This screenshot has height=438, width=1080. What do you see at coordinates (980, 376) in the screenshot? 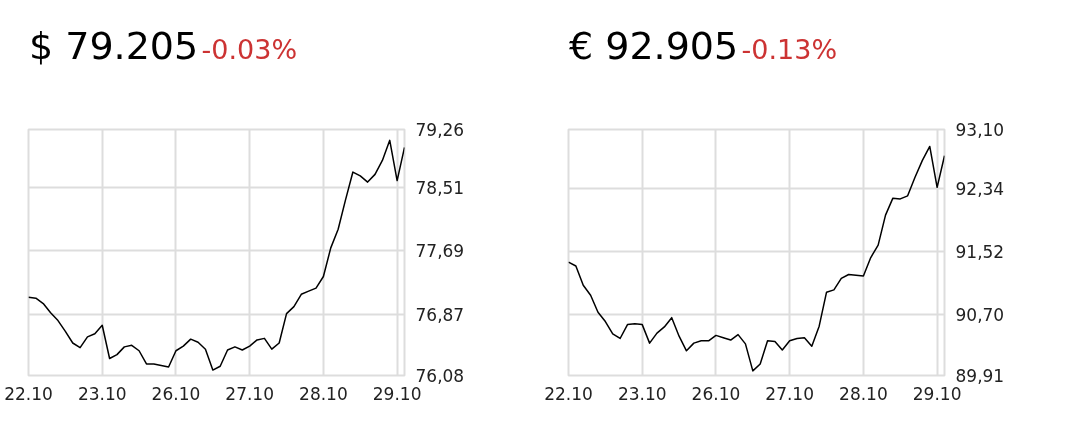
I see `y-tick-label: 89,91` at bounding box center [980, 376].